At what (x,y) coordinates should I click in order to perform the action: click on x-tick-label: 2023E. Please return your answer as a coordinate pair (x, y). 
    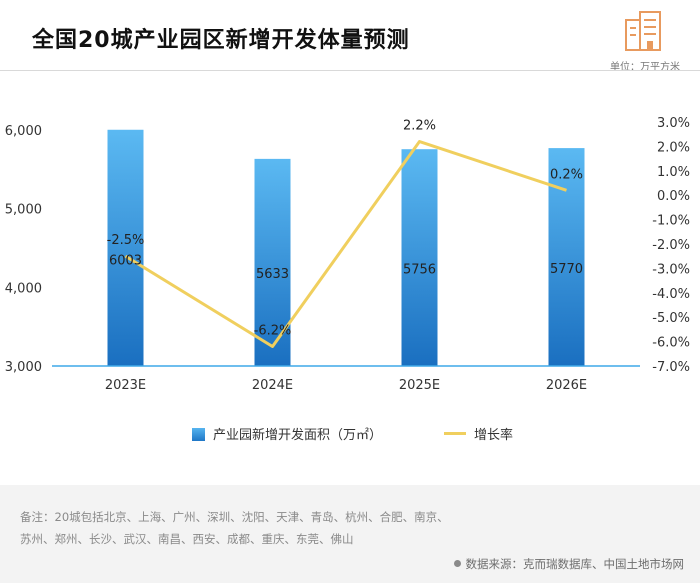
    Looking at the image, I should click on (125, 385).